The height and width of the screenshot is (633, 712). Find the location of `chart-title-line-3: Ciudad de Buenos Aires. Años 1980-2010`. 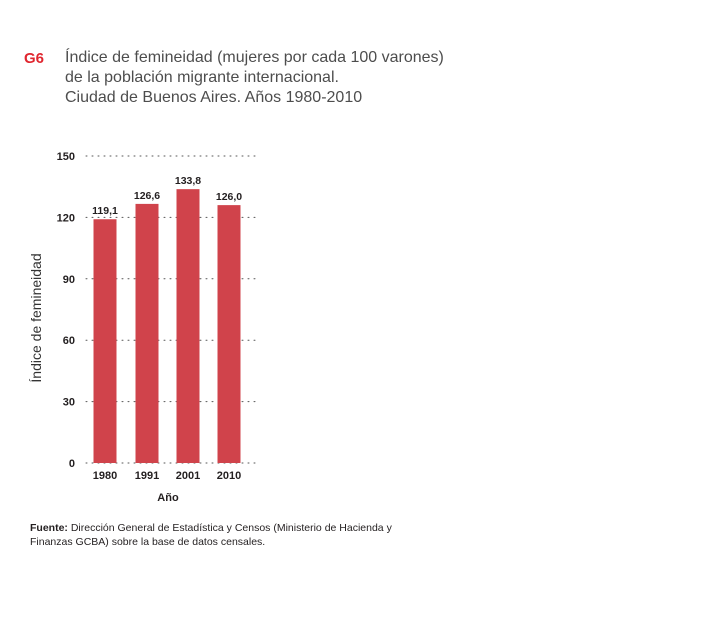

chart-title-line-3: Ciudad de Buenos Aires. Años 1980-2010 is located at coordinates (214, 97).